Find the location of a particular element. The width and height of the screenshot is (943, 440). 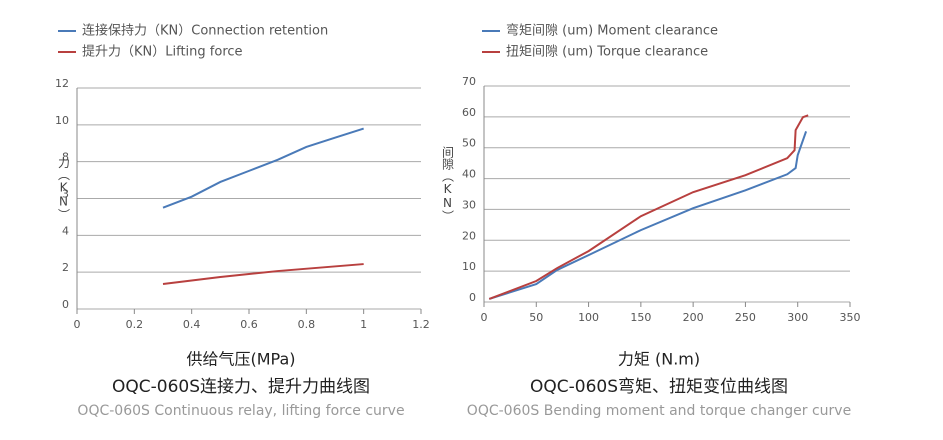

chart-title: OQC-060S弯矩、扭矩变位曲线图 is located at coordinates (659, 387).